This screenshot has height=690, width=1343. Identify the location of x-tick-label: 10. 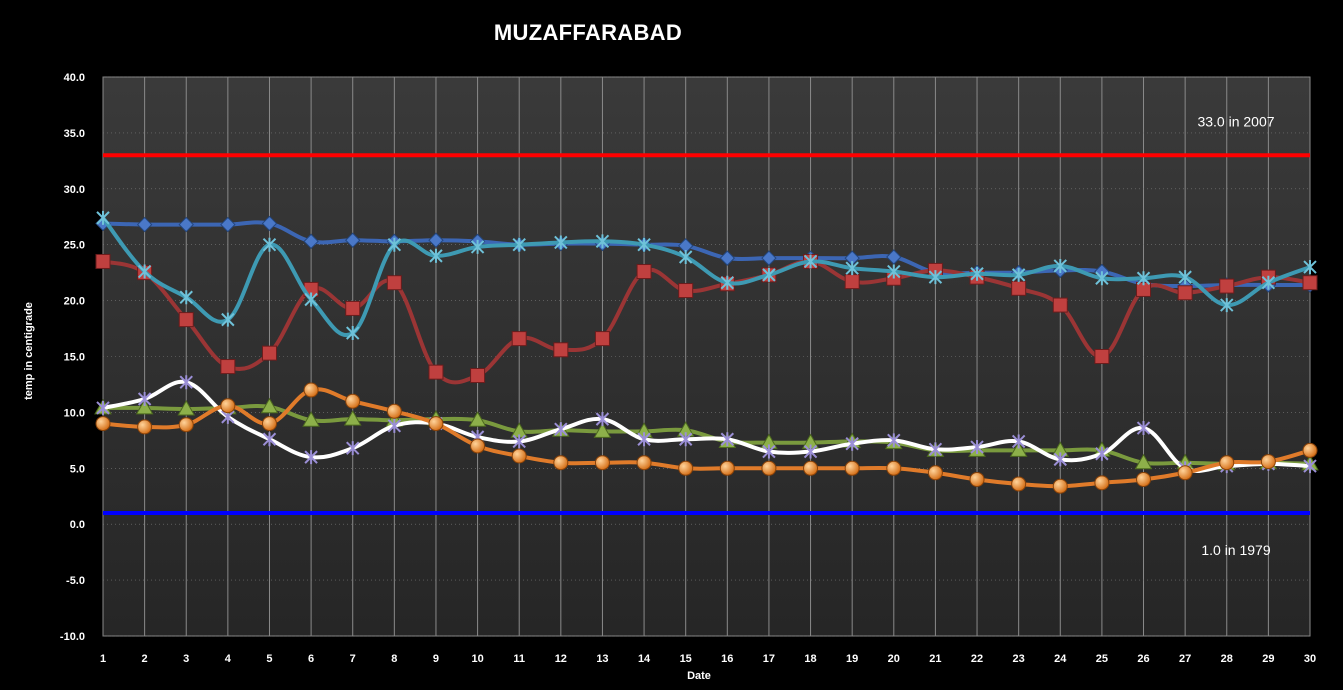
(477, 659).